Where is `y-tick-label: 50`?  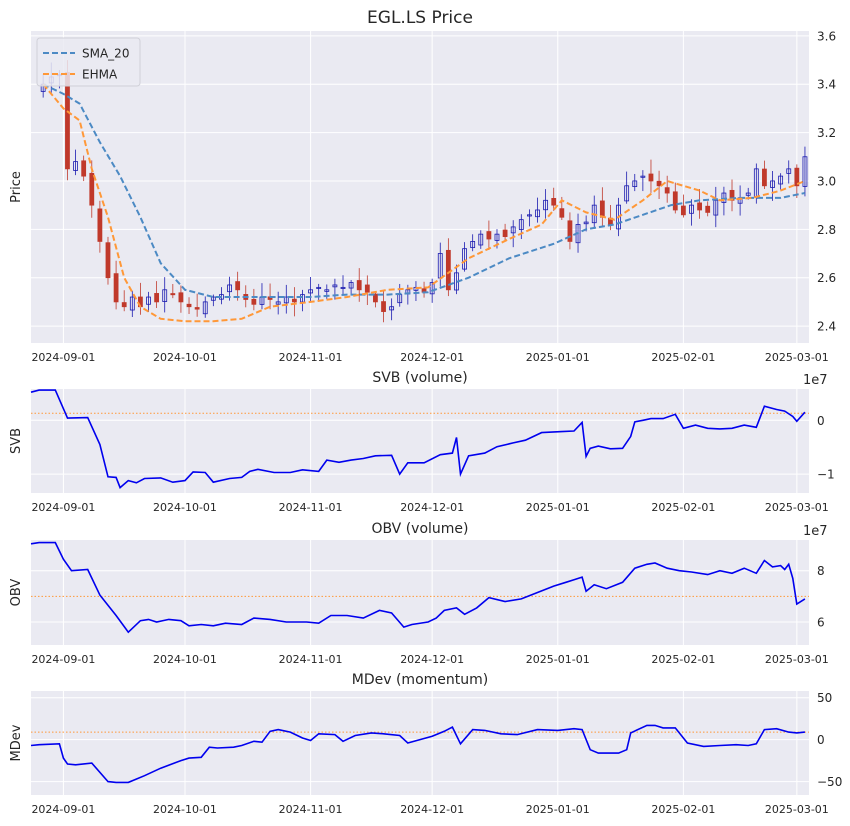 y-tick-label: 50 is located at coordinates (824, 698).